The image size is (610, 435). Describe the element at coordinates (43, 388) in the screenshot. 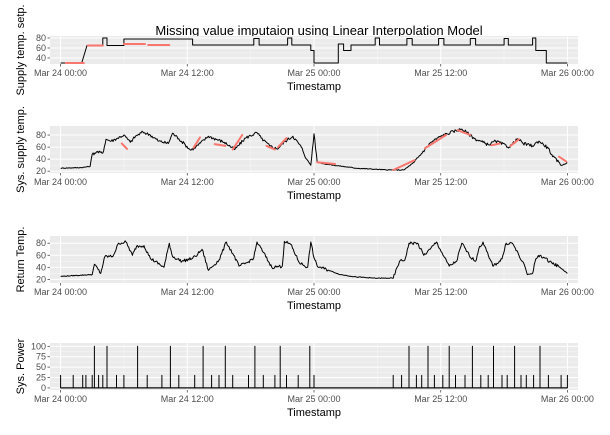

I see `y-tick-label: 0` at that location.